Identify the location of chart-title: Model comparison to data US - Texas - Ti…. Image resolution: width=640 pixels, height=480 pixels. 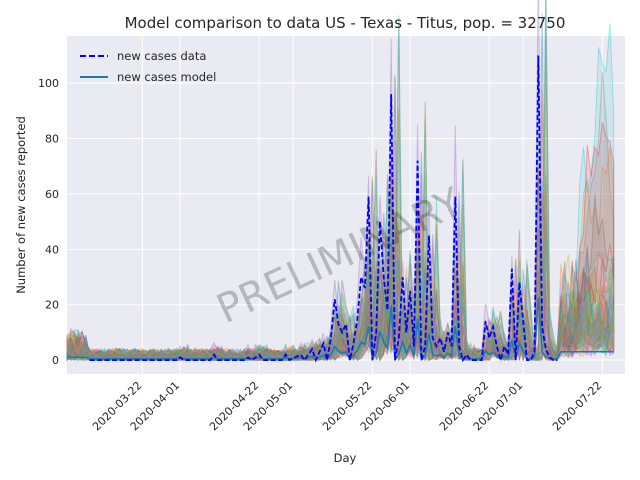
(345, 23).